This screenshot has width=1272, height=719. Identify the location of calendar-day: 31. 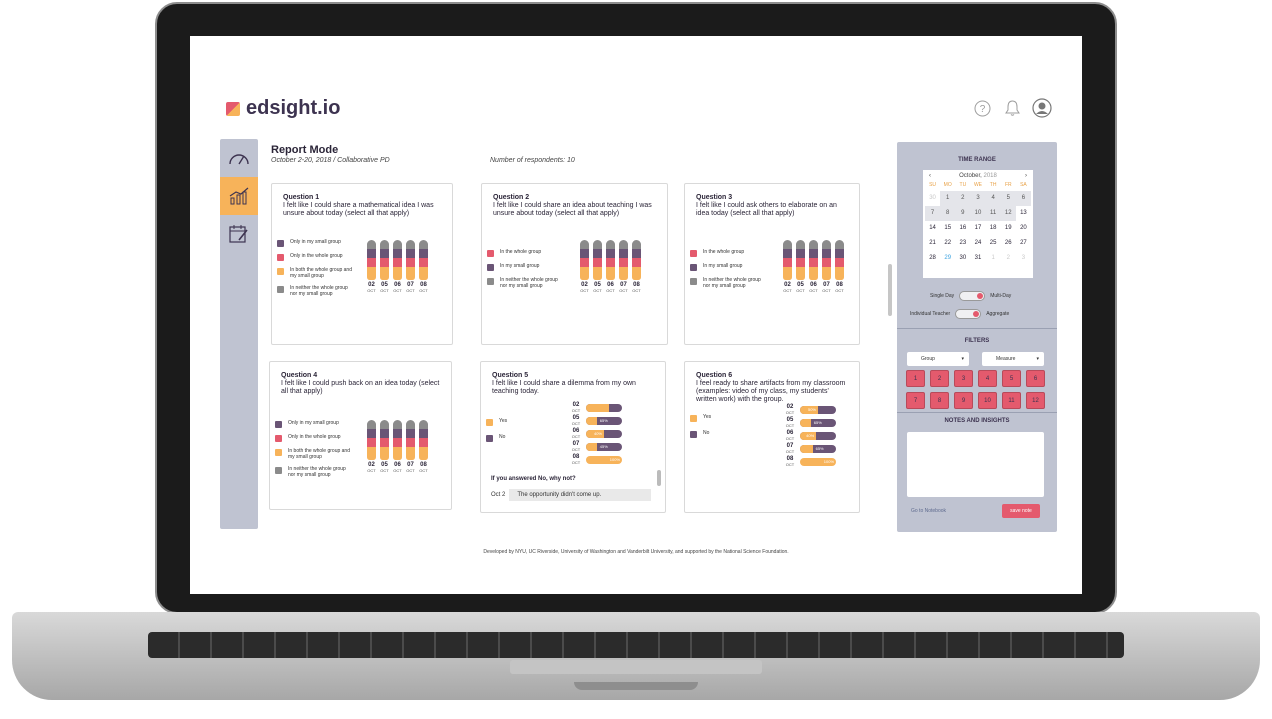
(978, 258).